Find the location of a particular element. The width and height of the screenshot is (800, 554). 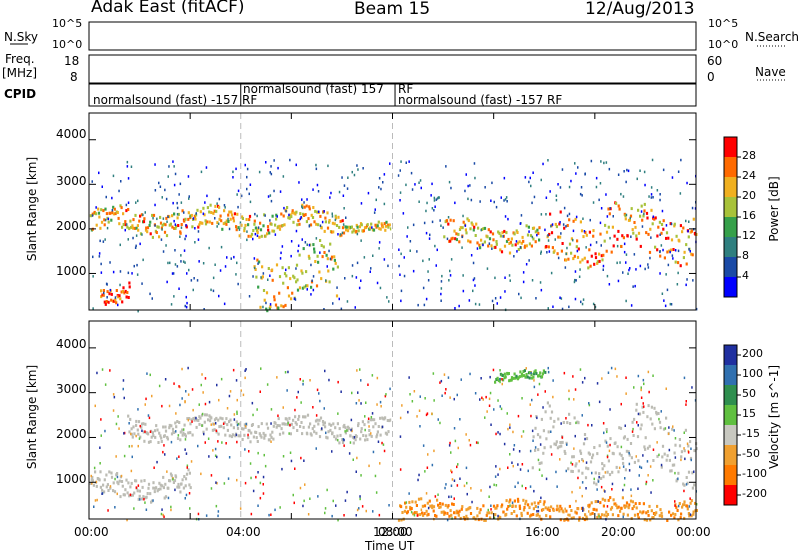

freq-tick-high: 18 is located at coordinates (72, 61).